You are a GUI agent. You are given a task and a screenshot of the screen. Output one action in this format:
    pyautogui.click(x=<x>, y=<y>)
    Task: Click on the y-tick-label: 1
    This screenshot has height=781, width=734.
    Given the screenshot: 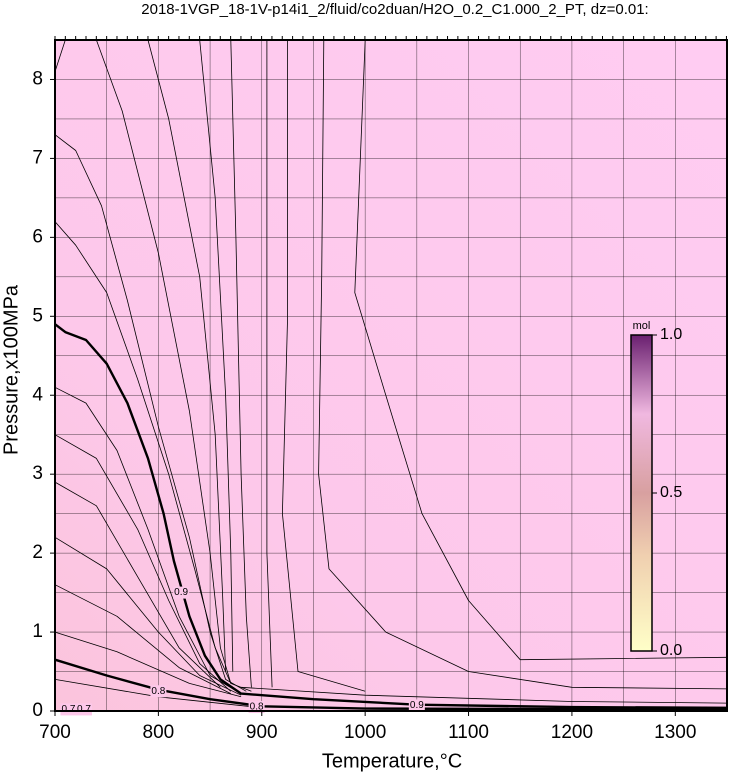 What is the action you would take?
    pyautogui.click(x=37, y=631)
    